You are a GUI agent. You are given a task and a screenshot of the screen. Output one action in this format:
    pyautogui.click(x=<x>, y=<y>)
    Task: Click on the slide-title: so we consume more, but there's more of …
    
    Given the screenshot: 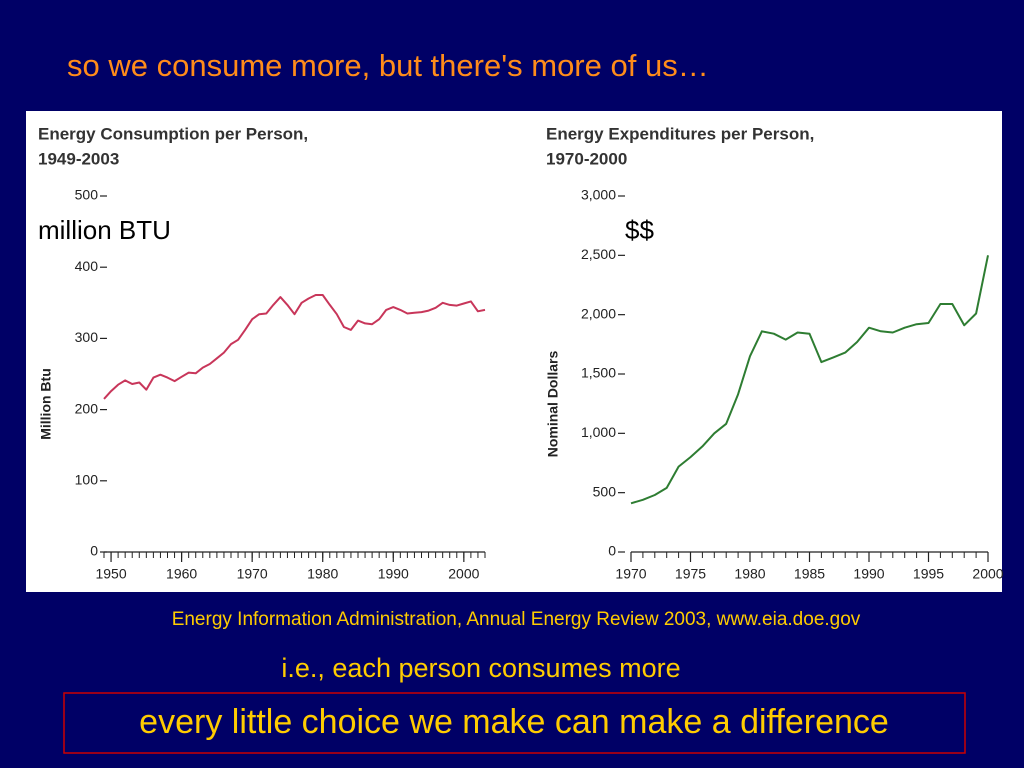 What is the action you would take?
    pyautogui.click(x=388, y=65)
    